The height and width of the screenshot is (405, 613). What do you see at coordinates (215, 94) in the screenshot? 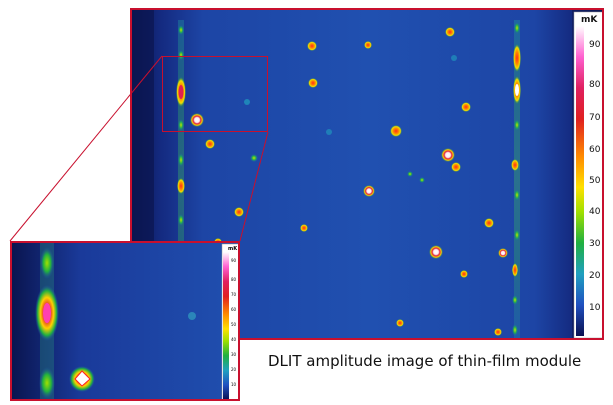
I see `zoom-selection-box` at bounding box center [215, 94].